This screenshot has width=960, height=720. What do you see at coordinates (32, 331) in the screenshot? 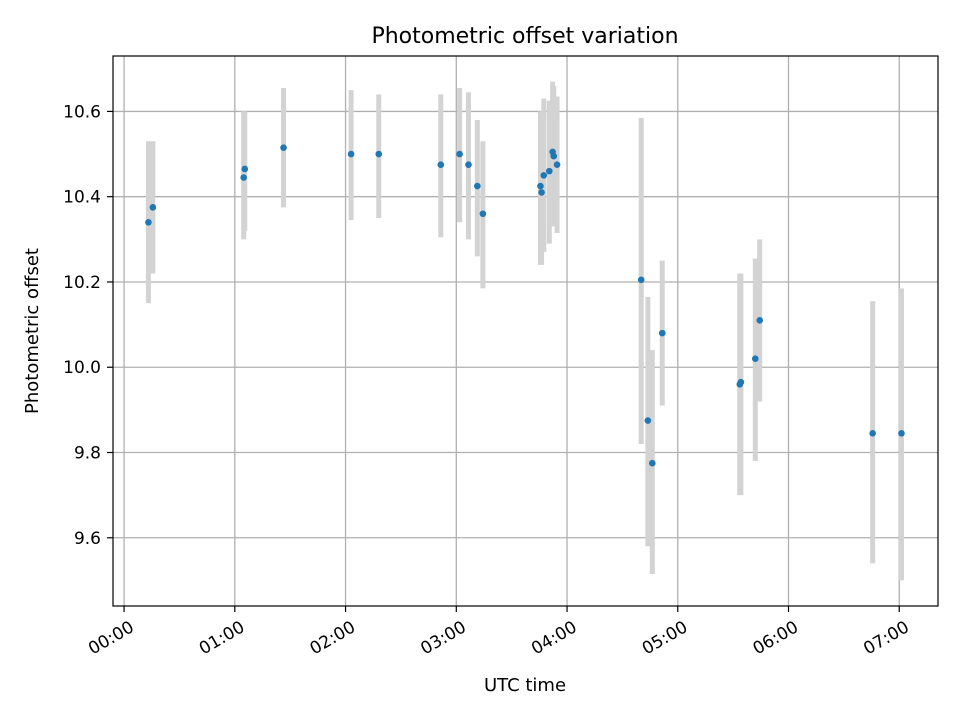
I see `y-axis-label: Photometric offset` at bounding box center [32, 331].